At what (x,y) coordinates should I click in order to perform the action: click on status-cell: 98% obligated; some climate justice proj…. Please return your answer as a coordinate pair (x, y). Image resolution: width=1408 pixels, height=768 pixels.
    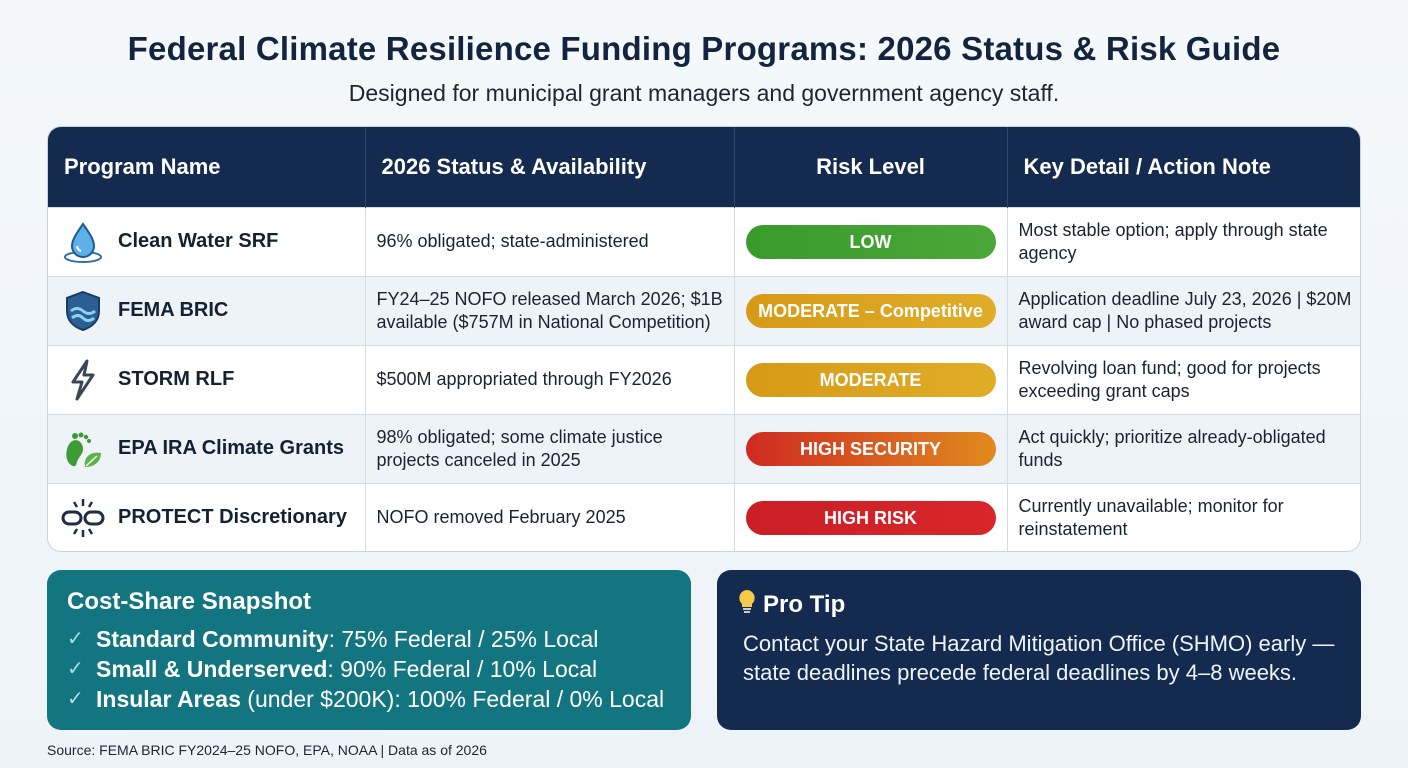
    Looking at the image, I should click on (550, 448).